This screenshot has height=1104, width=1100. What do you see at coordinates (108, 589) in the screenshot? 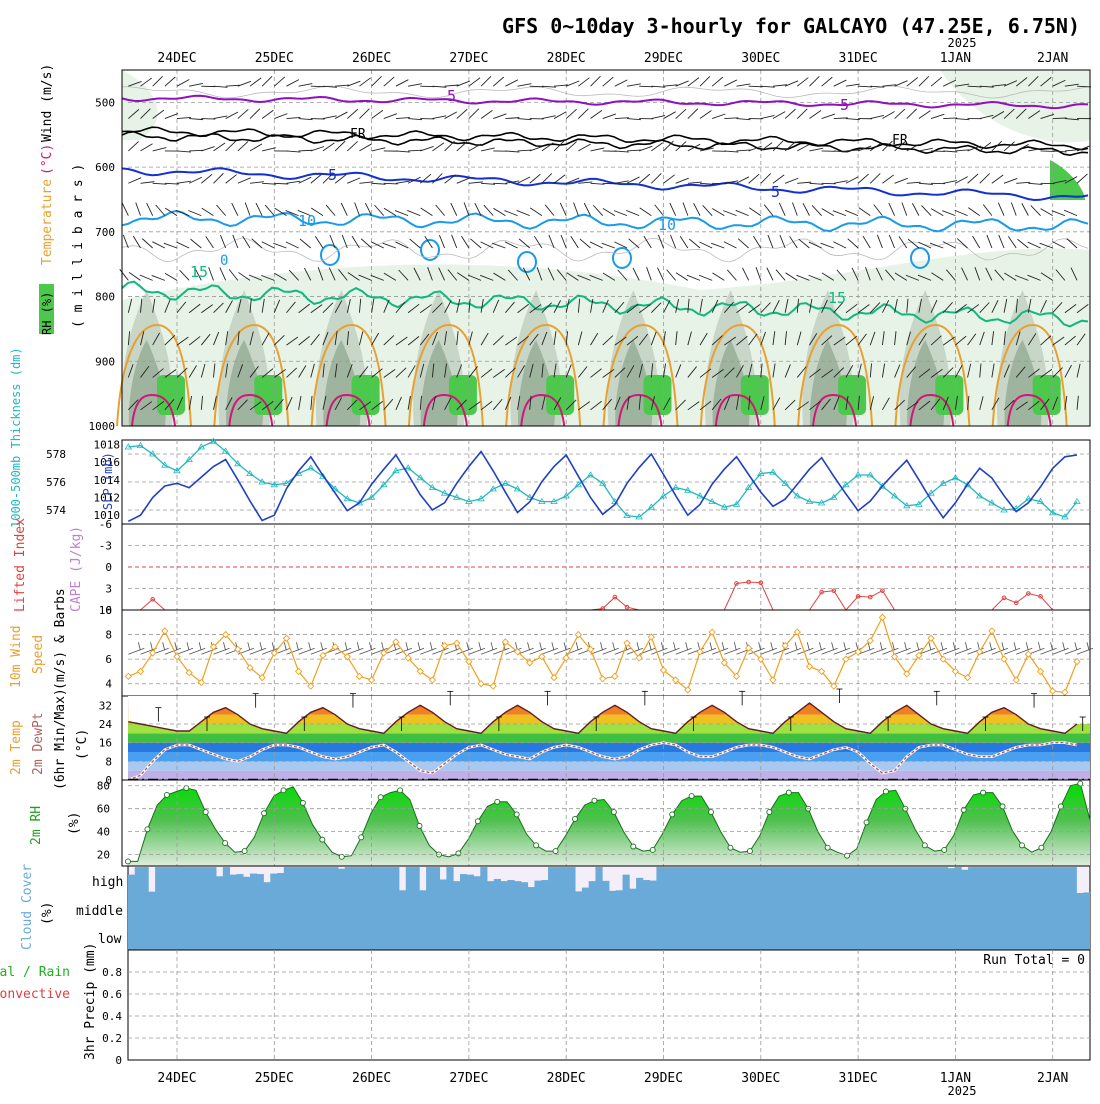
I see `lifted-tick-label: 3` at bounding box center [108, 589].